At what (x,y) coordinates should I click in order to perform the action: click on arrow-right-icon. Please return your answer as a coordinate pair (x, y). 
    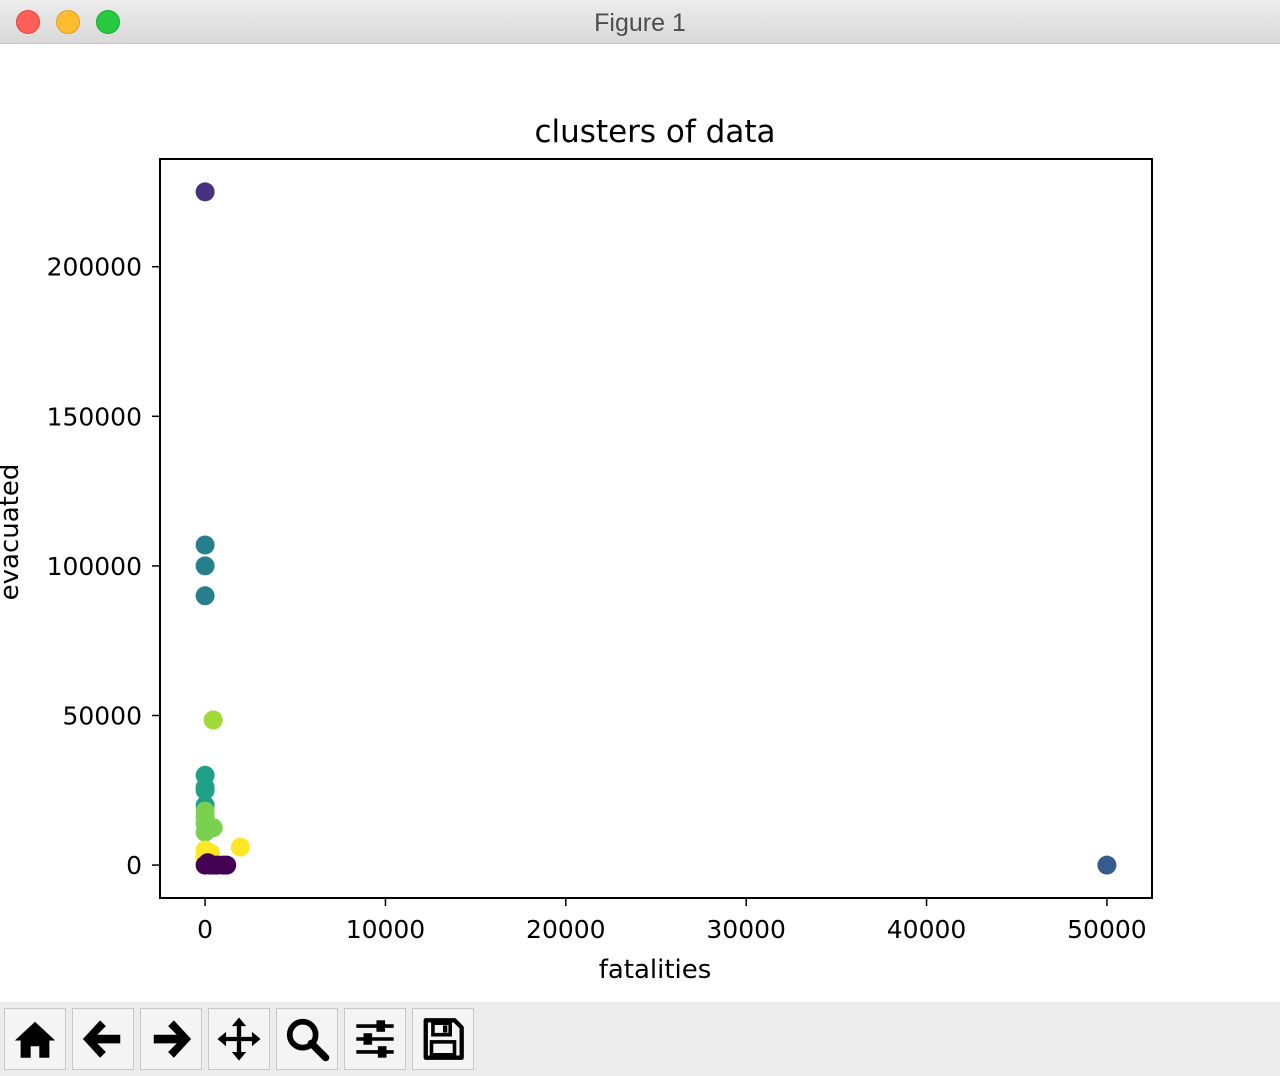
    Looking at the image, I should click on (172, 1039).